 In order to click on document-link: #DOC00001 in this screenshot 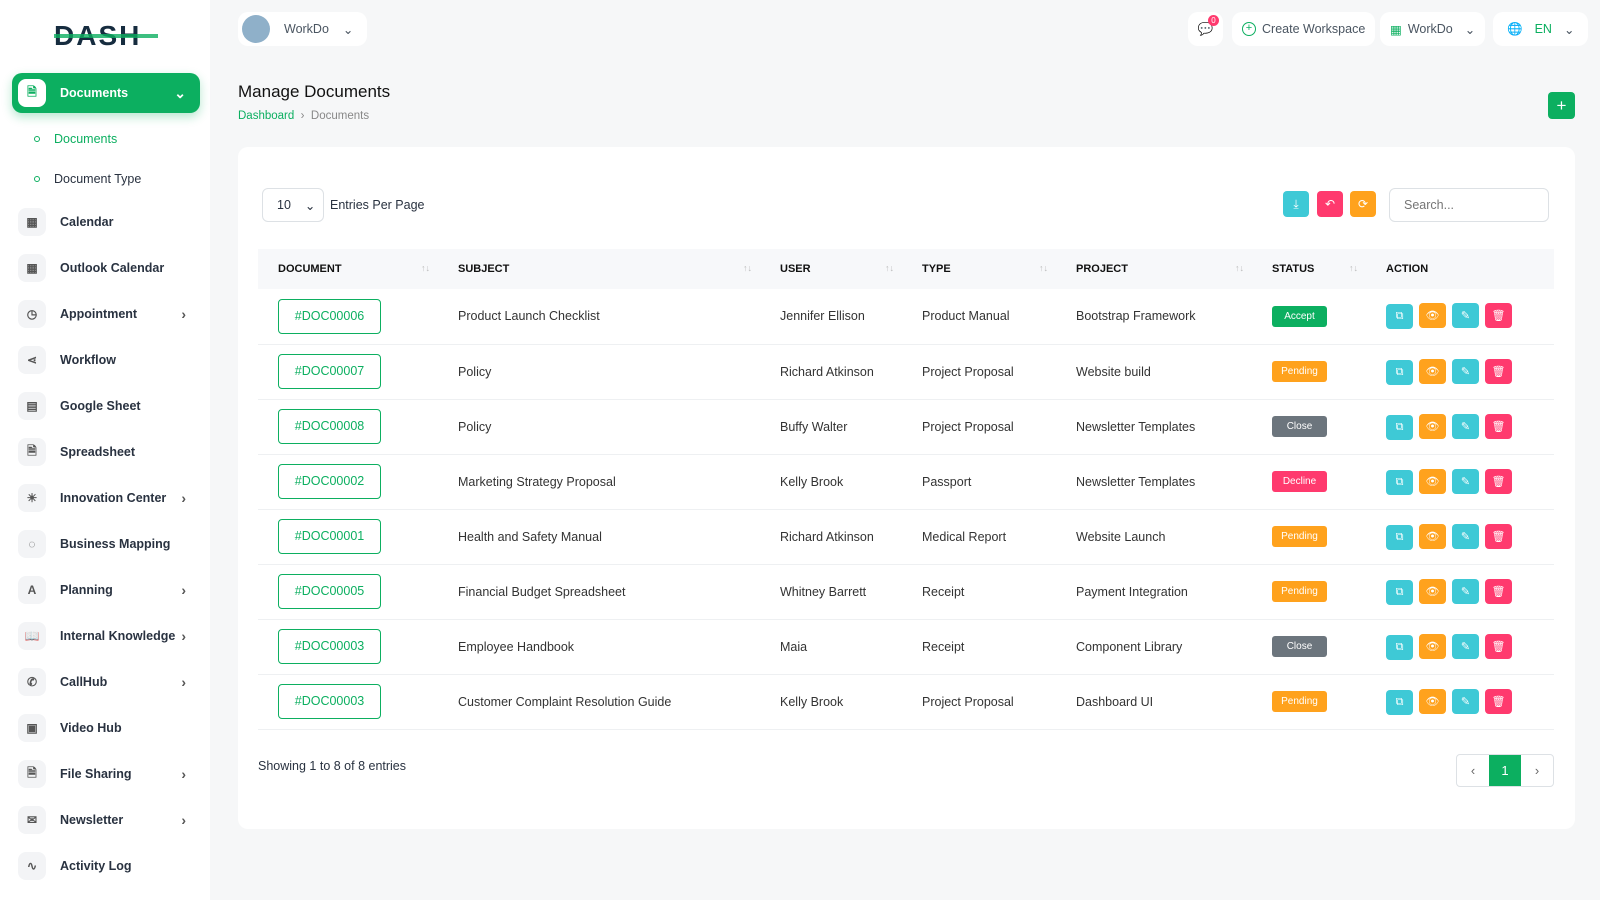, I will do `click(329, 536)`.